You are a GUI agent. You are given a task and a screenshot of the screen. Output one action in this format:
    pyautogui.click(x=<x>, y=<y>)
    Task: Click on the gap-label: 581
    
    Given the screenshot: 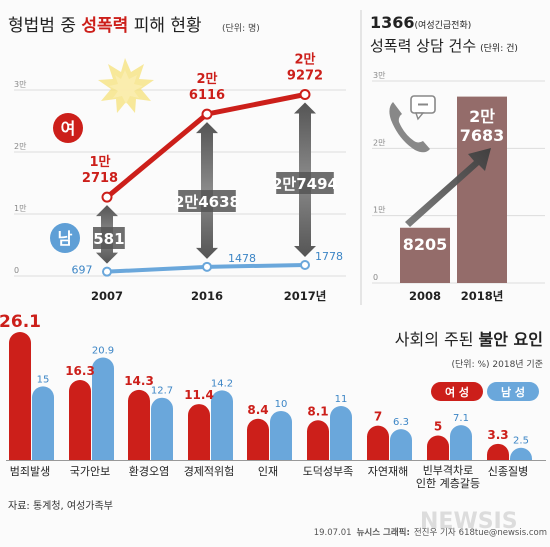 What is the action you would take?
    pyautogui.click(x=108, y=239)
    